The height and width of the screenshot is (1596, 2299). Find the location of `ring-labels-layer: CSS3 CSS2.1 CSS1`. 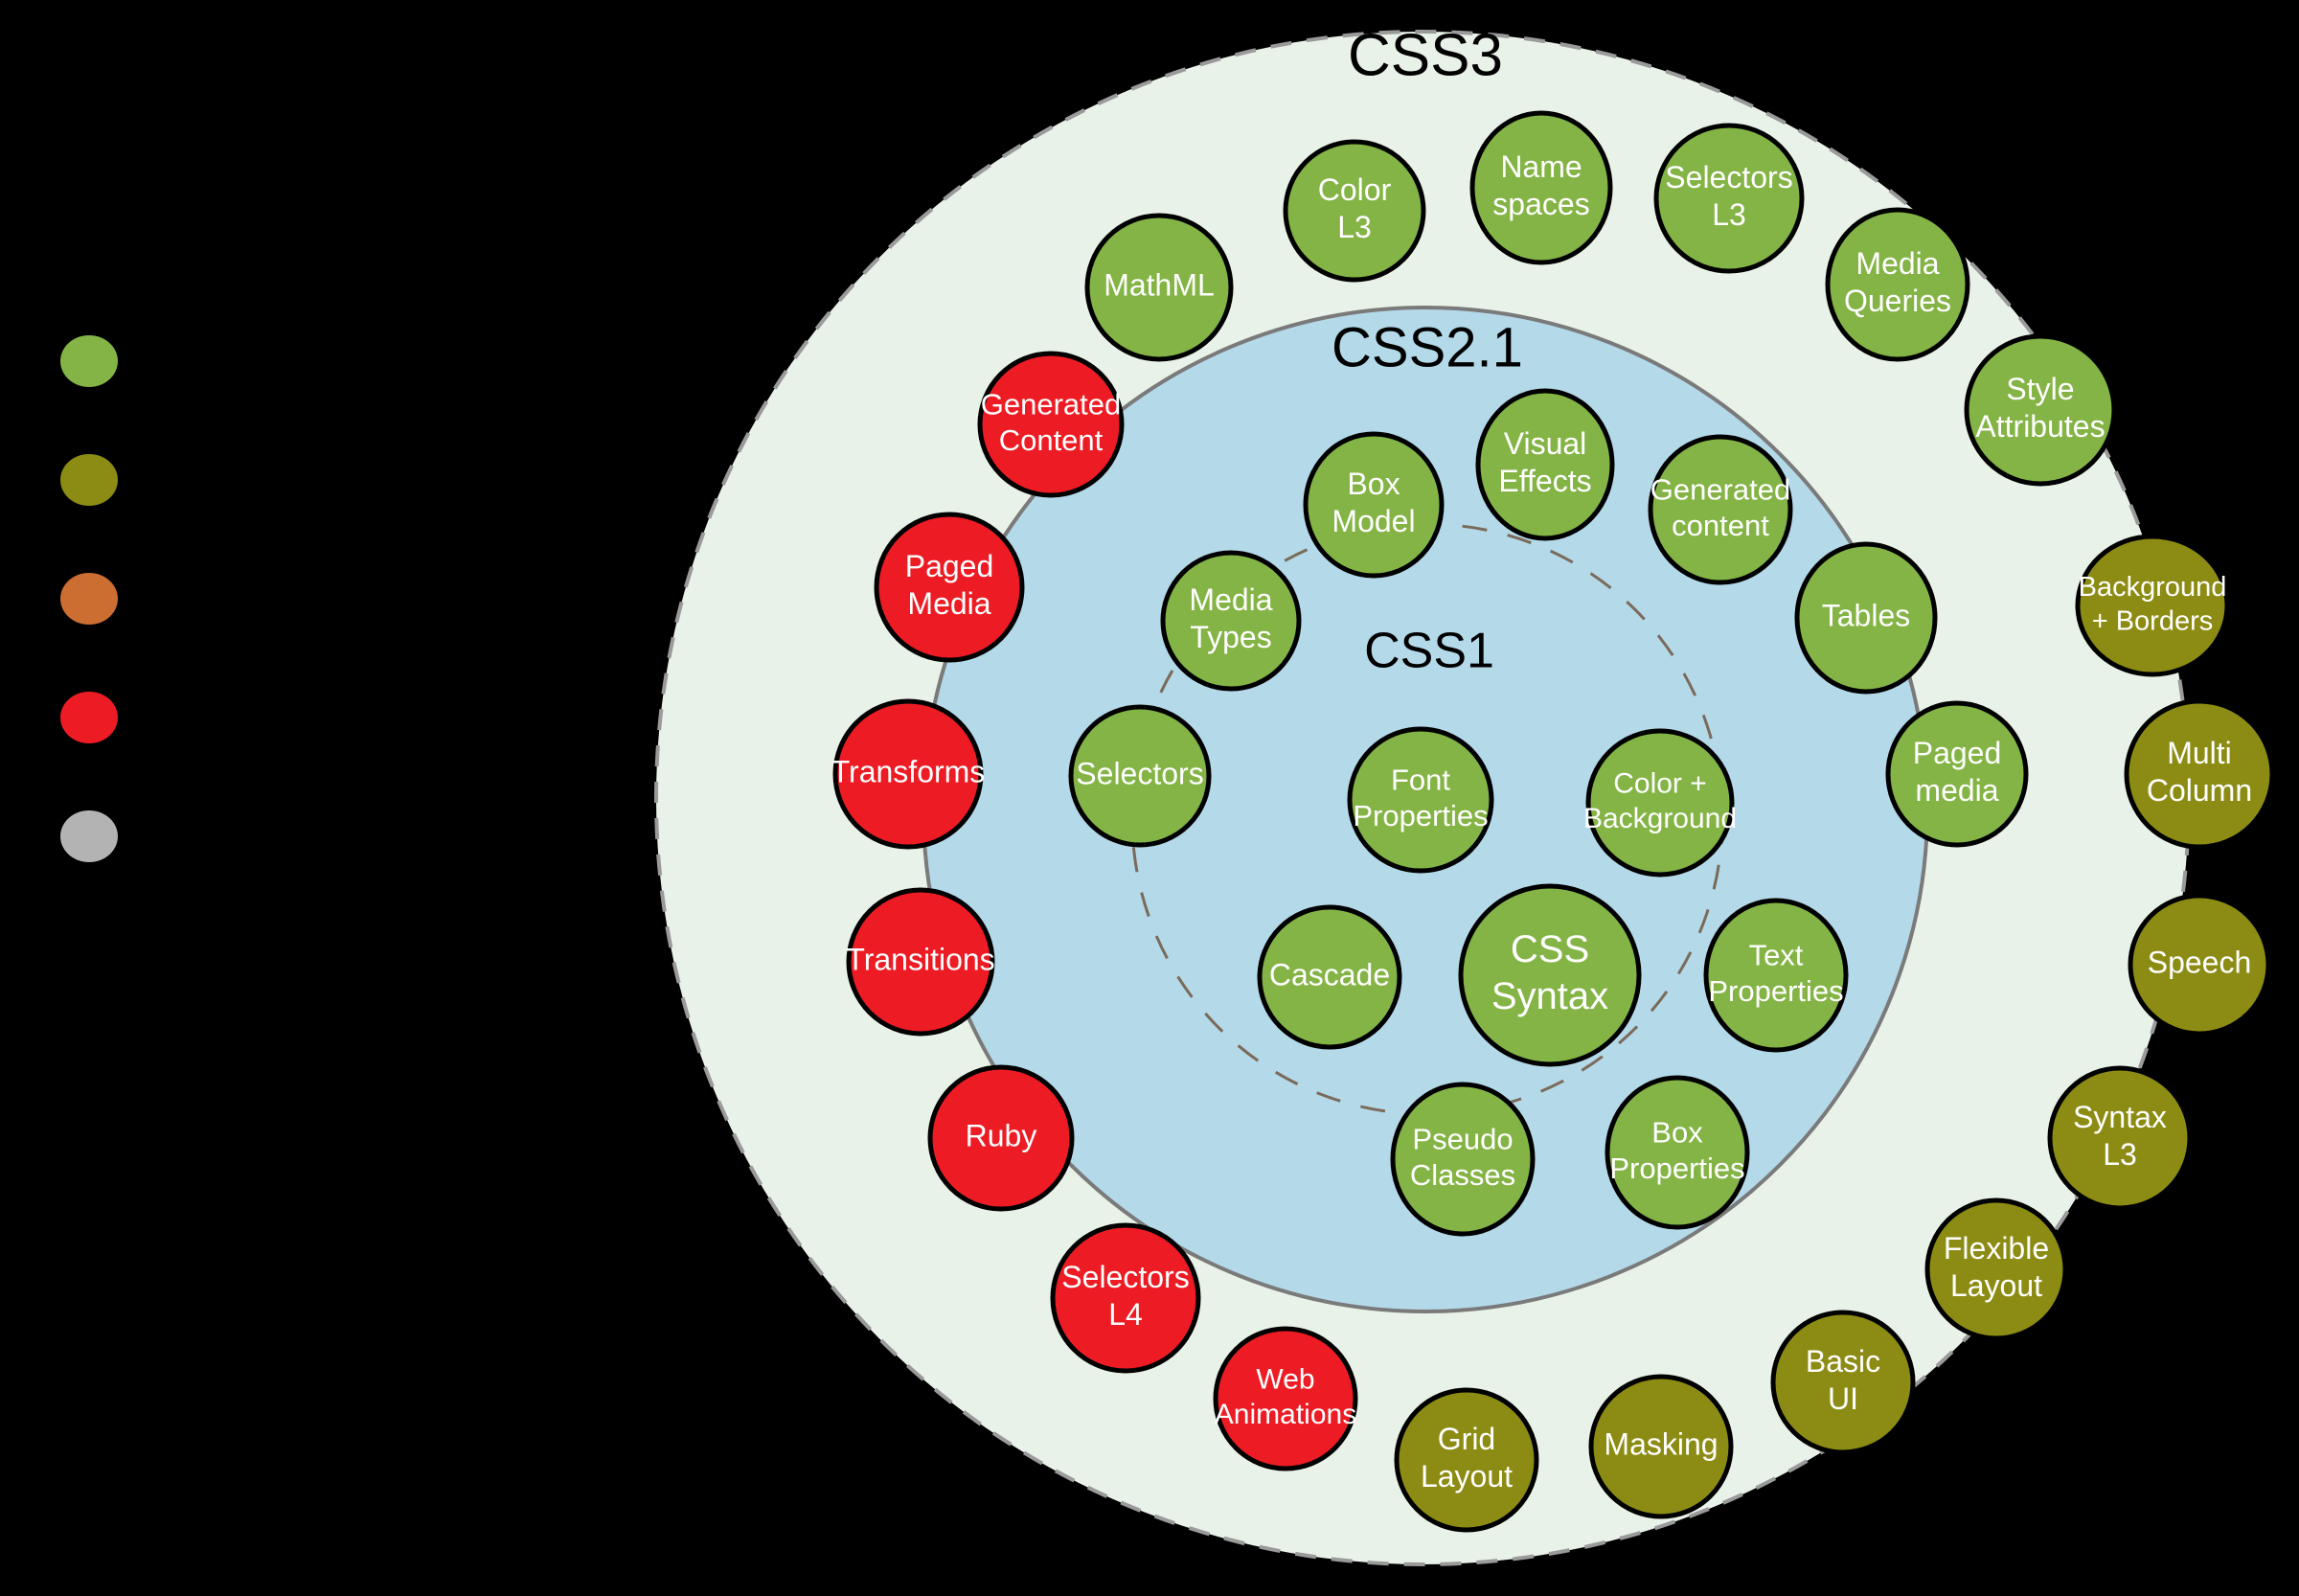

ring-labels-layer: CSS3 CSS2.1 CSS1 is located at coordinates (1427, 350).